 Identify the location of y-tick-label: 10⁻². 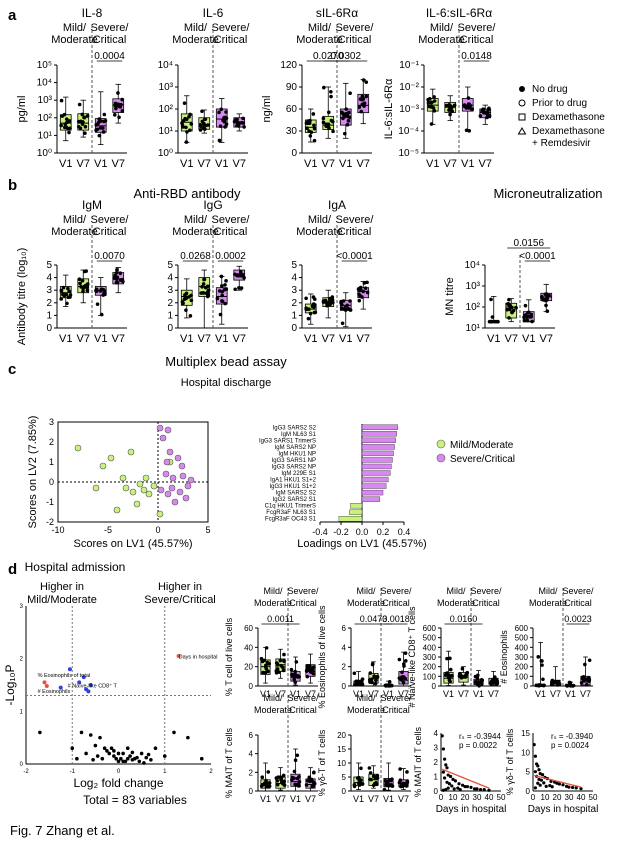
(409, 87).